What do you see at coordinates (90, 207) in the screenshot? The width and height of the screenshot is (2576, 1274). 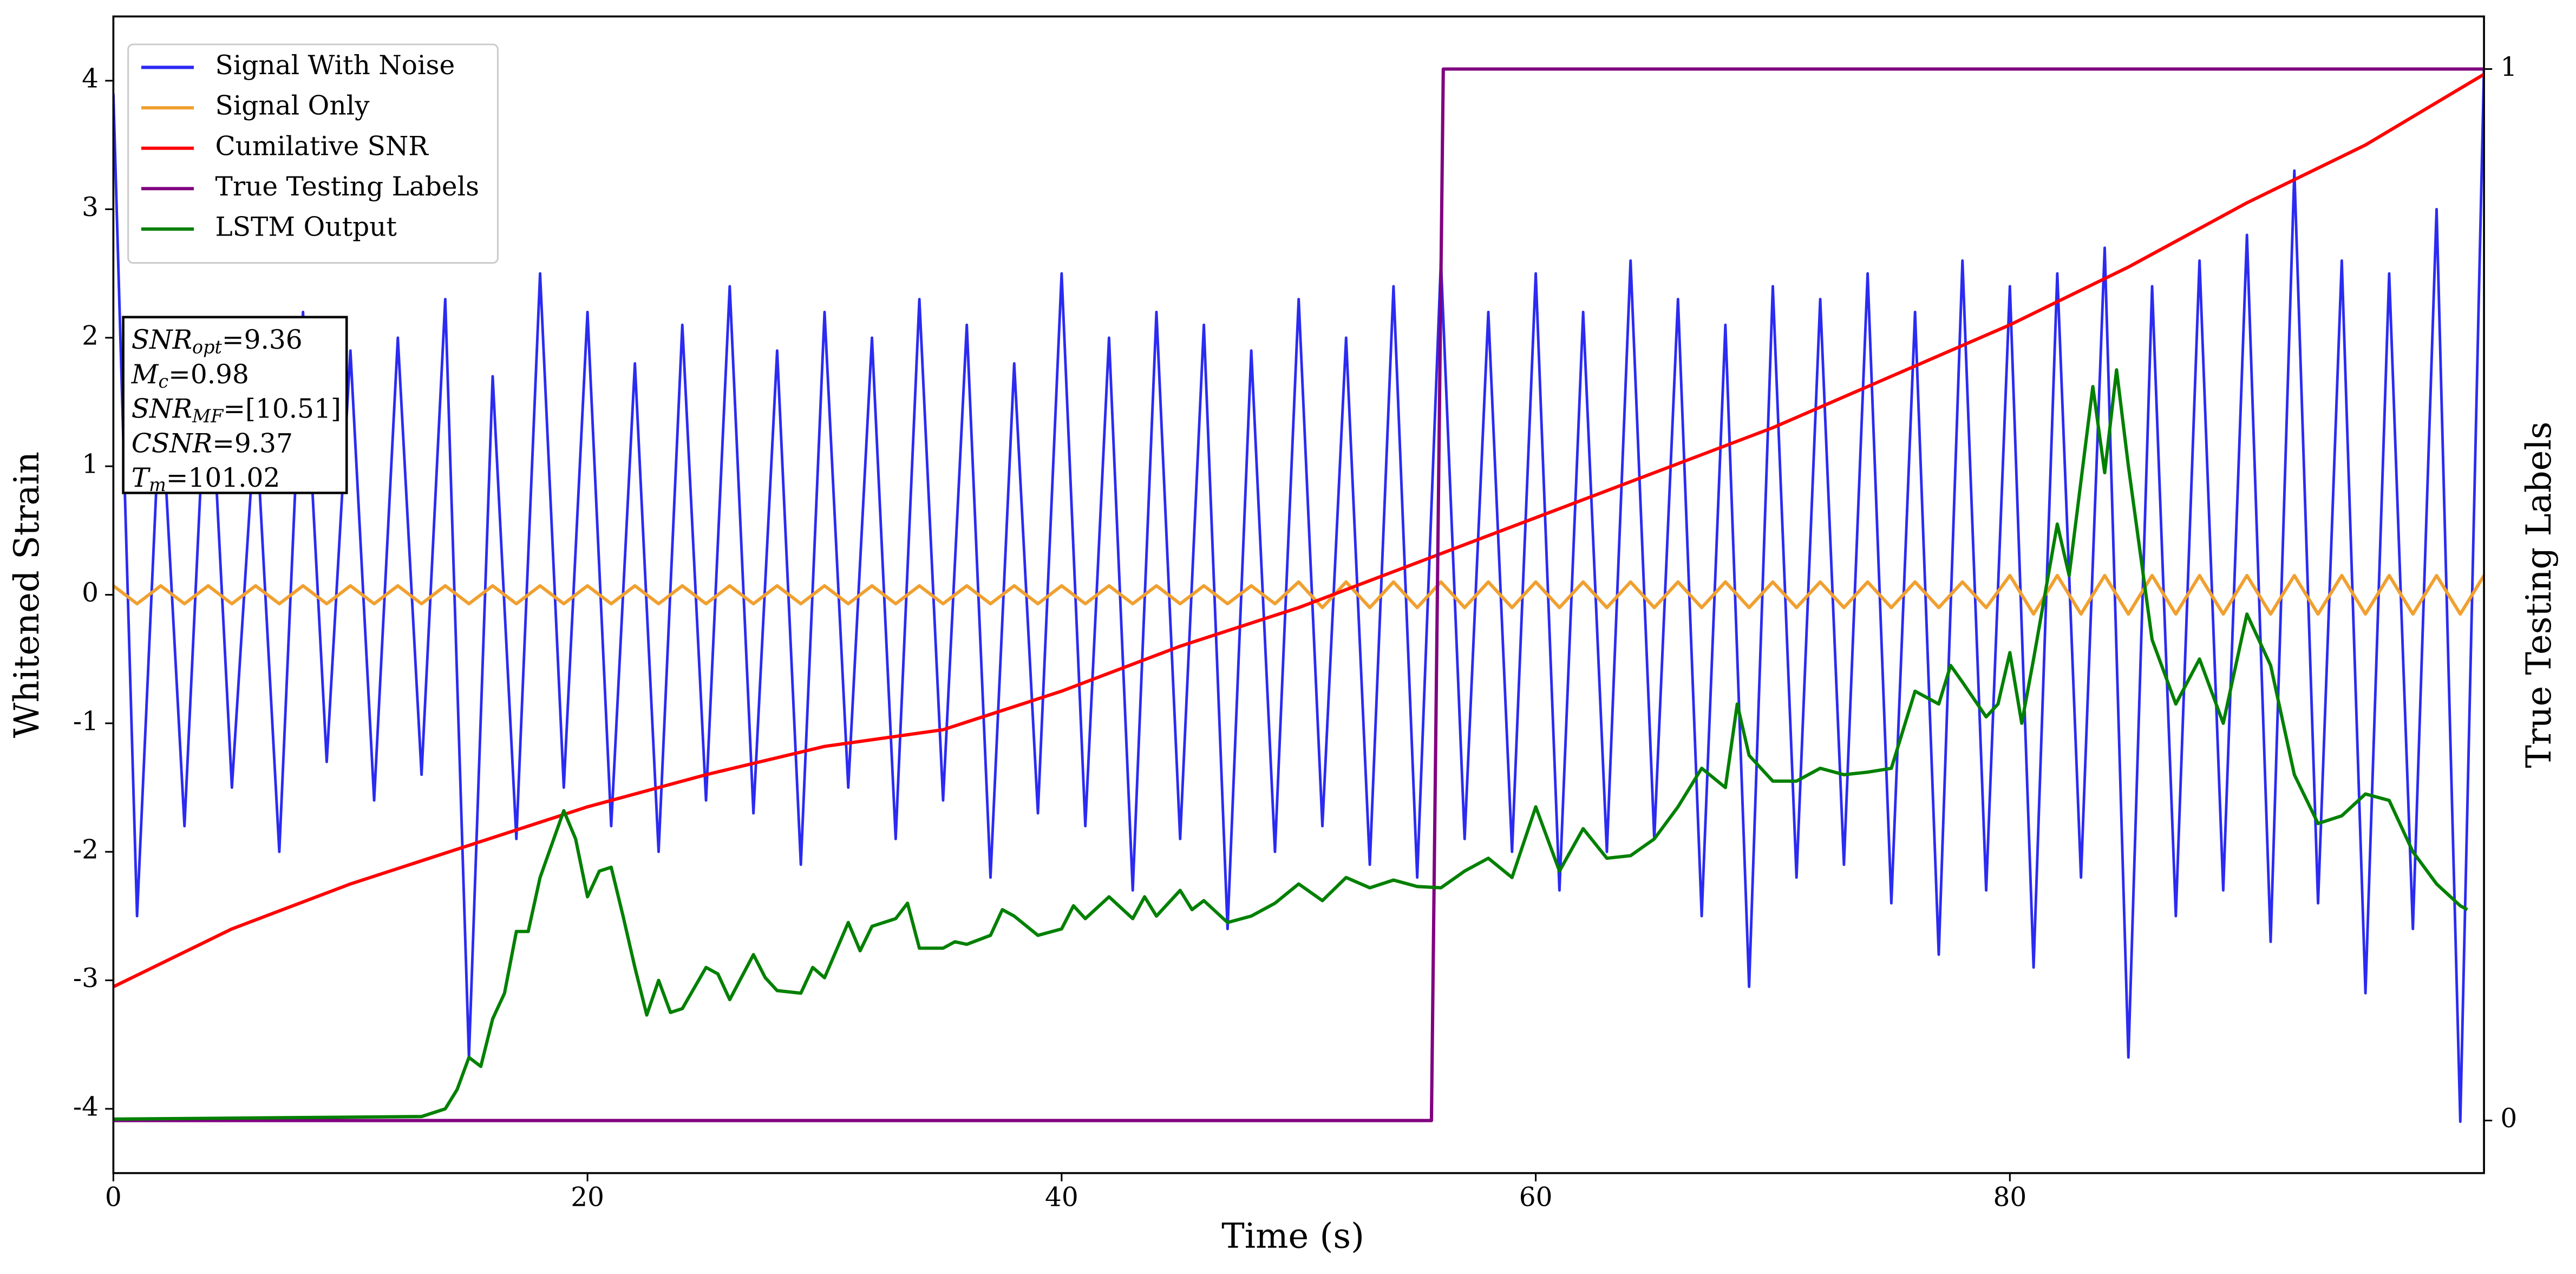 I see `y-tick-label: 3` at bounding box center [90, 207].